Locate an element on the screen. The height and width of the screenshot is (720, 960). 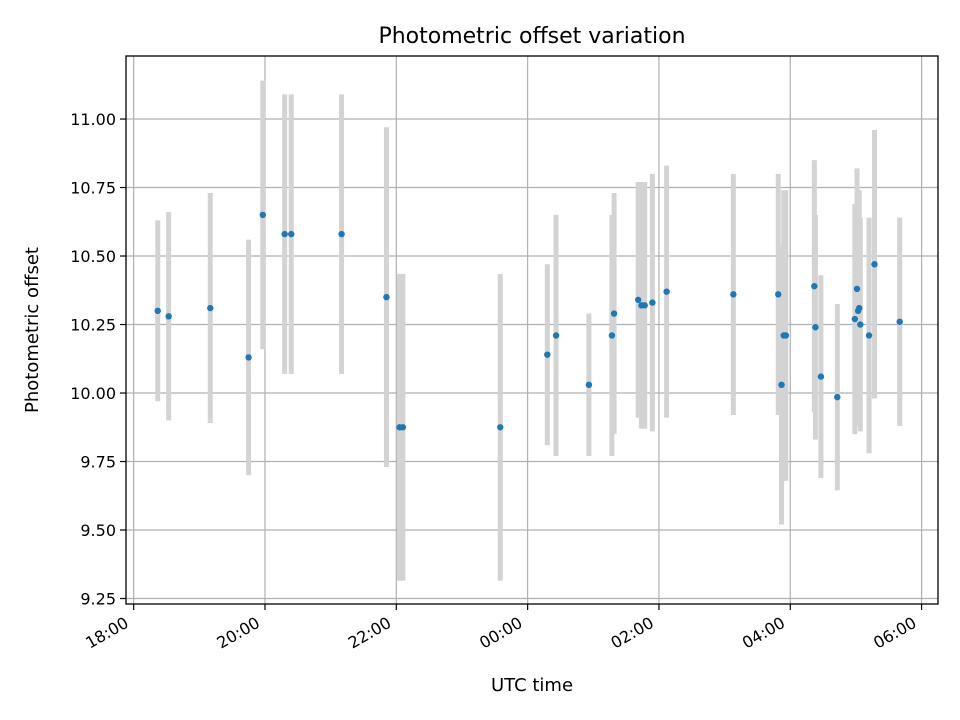
y-tick-label: 9.50 is located at coordinates (98, 530).